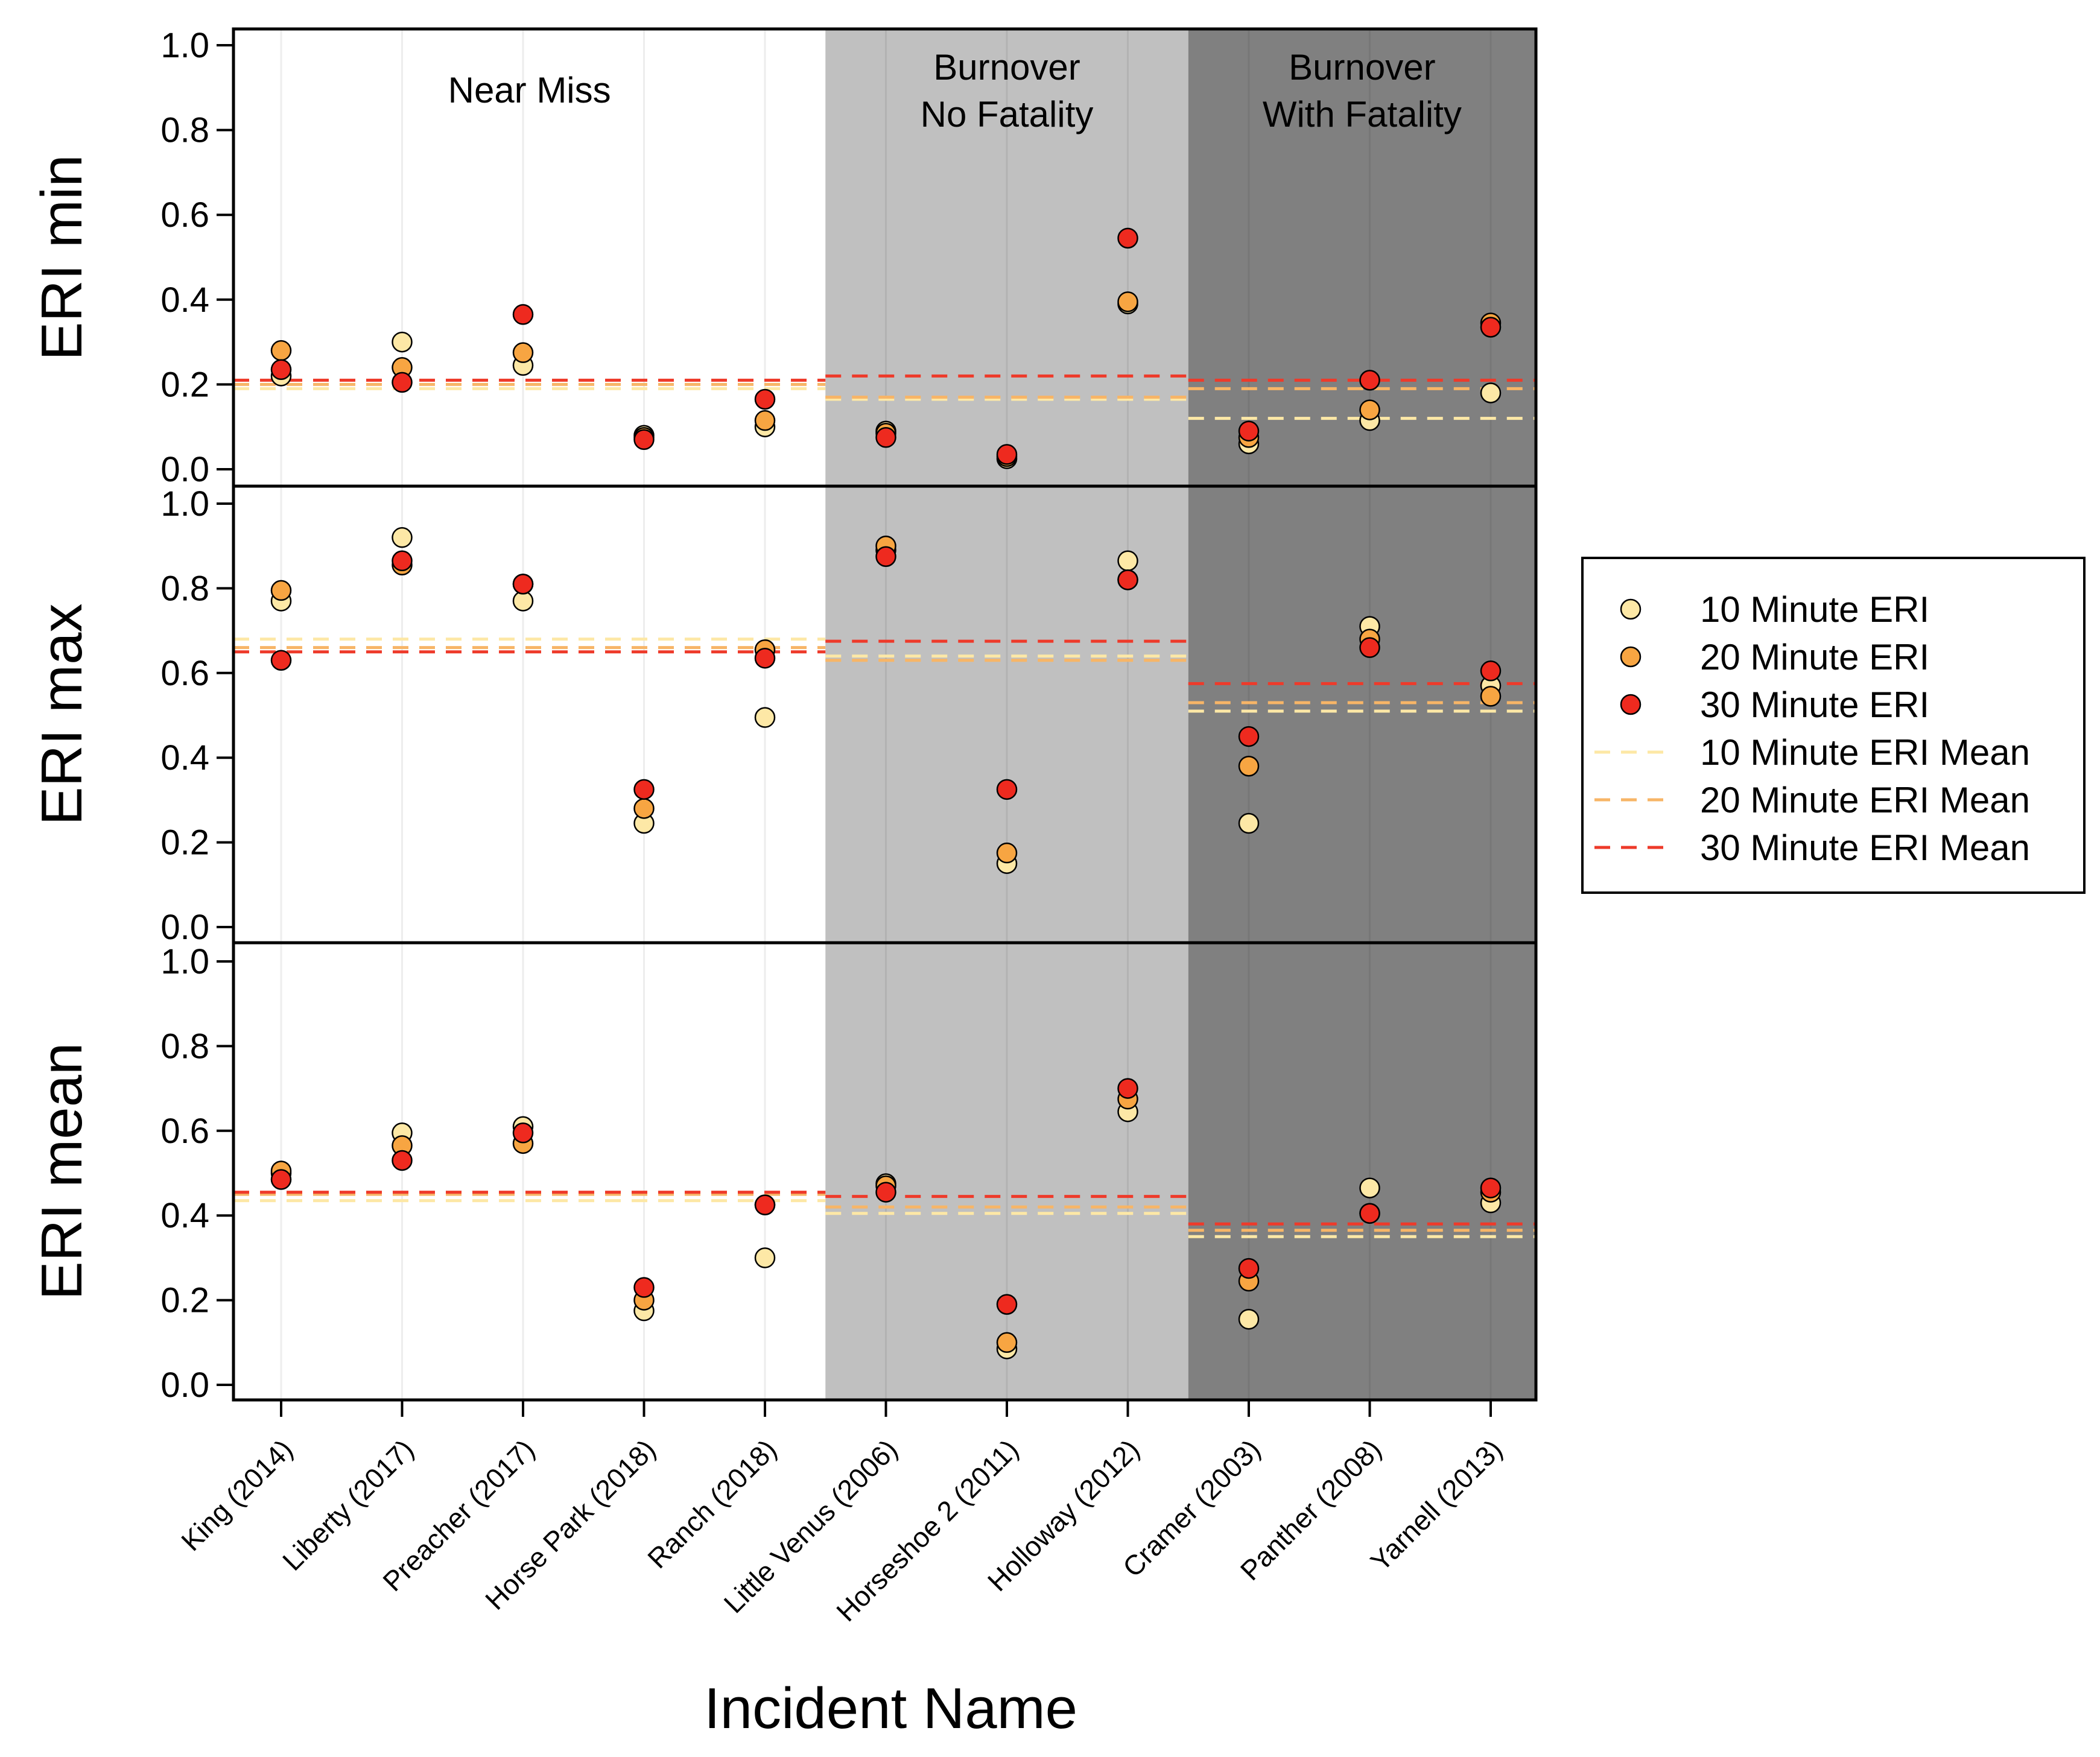 The width and height of the screenshot is (2100, 1757). Describe the element at coordinates (1007, 91) in the screenshot. I see `group-label: Burnover No Fatality` at that location.